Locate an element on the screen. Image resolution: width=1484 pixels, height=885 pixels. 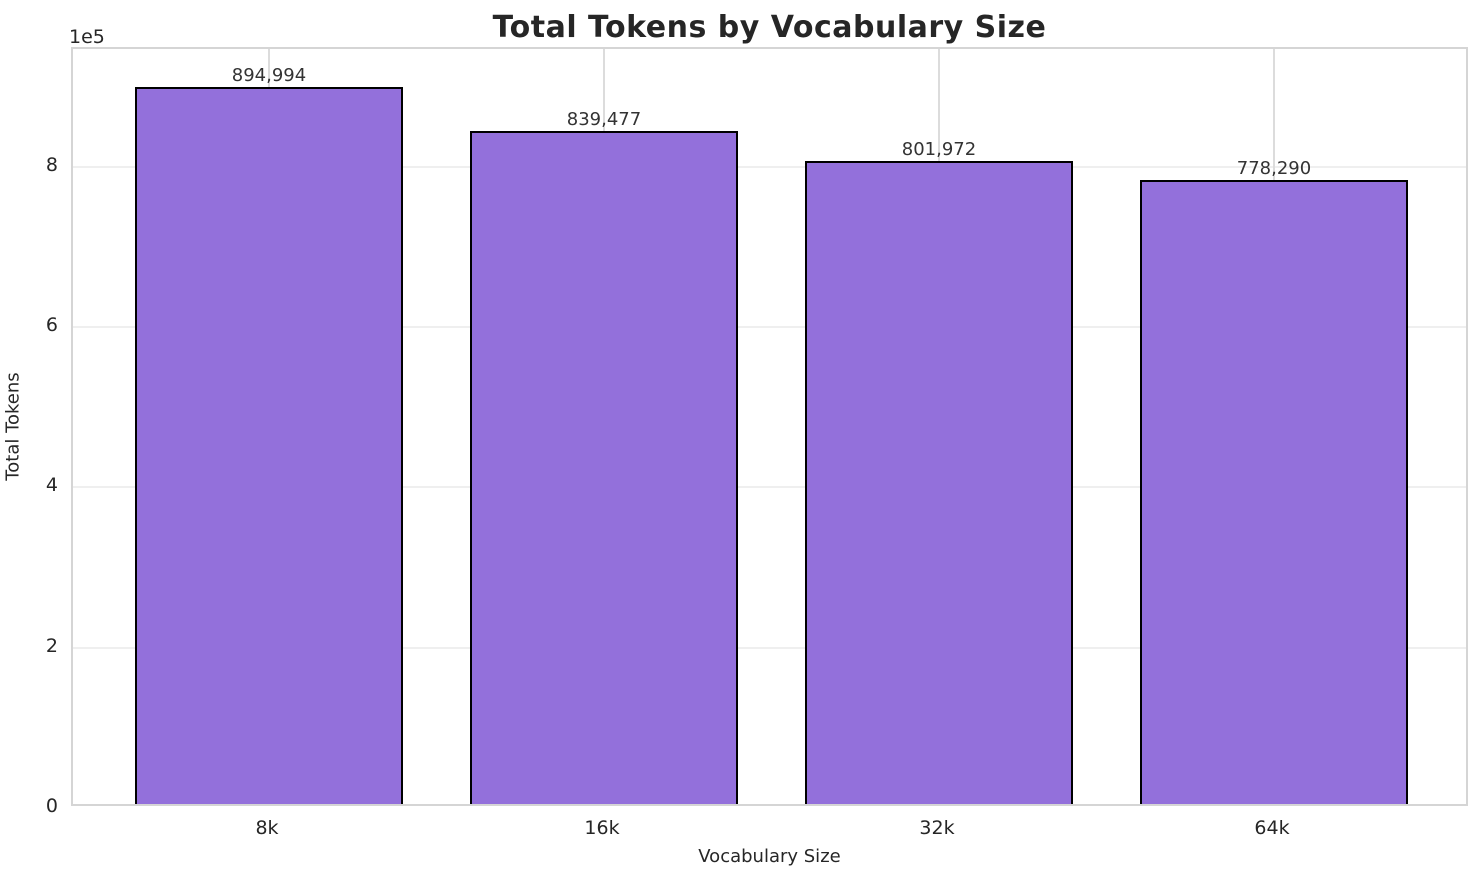
y-tick-label: 2 is located at coordinates (51, 645).